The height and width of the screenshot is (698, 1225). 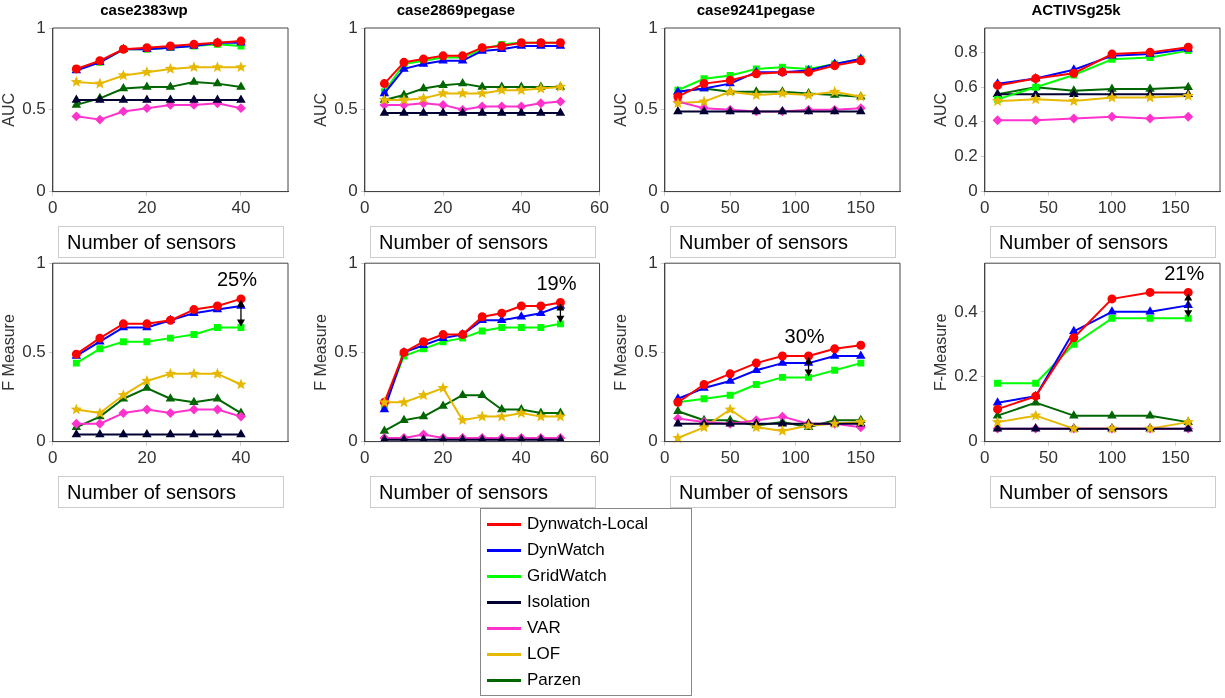 I want to click on y-axis-title: F-Measure, so click(x=941, y=352).